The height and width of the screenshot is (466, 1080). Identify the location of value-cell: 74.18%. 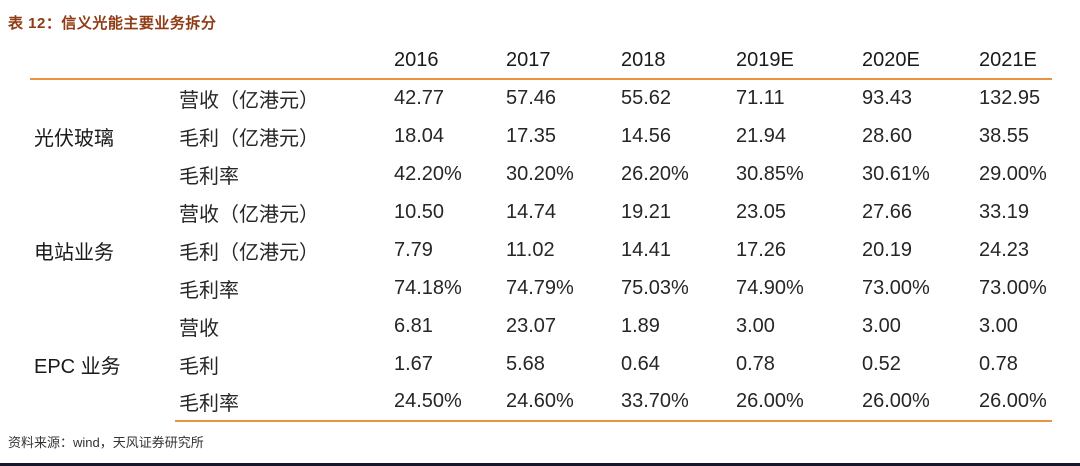
(428, 287).